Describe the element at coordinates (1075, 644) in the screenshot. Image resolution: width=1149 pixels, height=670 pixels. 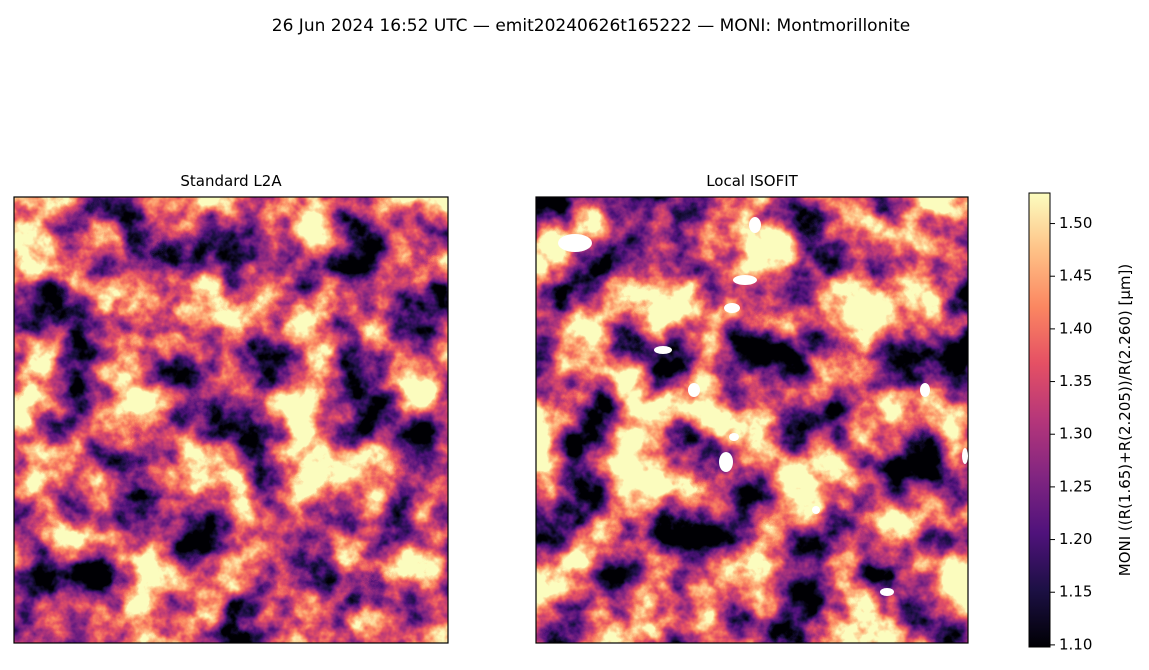
I see `tick-label: 1.10` at that location.